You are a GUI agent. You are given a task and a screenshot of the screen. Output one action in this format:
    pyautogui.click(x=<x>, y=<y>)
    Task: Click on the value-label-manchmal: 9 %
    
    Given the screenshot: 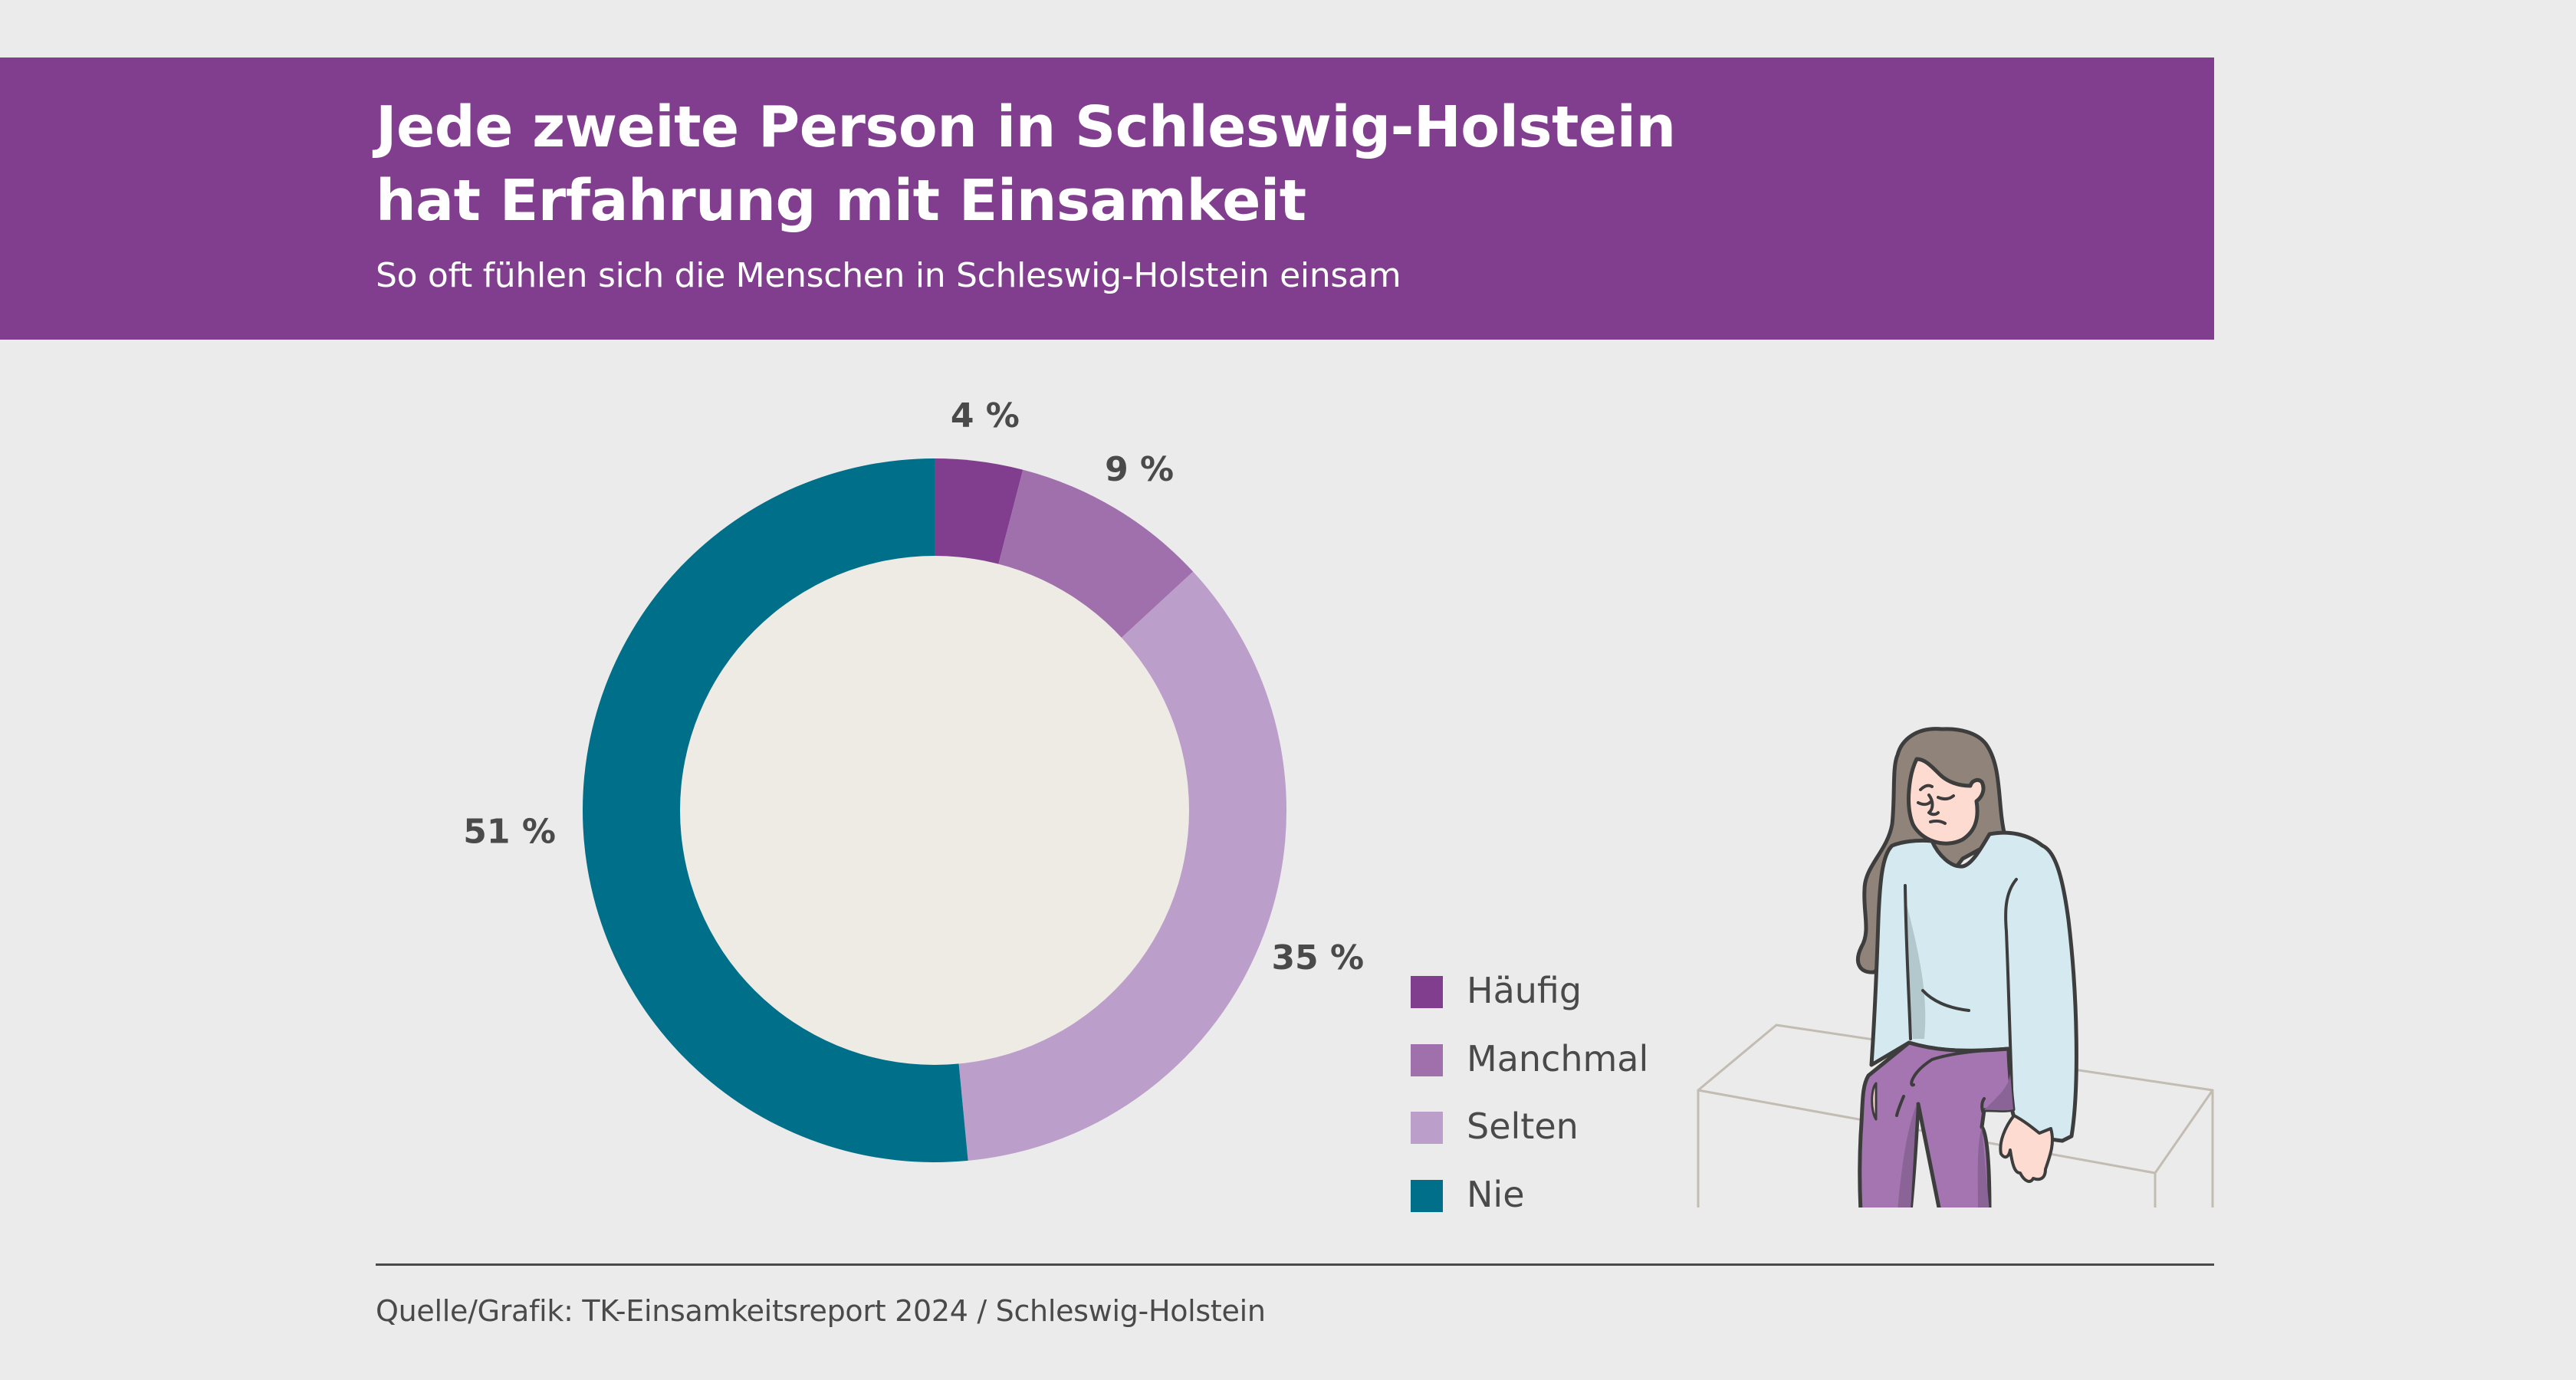 What is the action you would take?
    pyautogui.click(x=1139, y=470)
    